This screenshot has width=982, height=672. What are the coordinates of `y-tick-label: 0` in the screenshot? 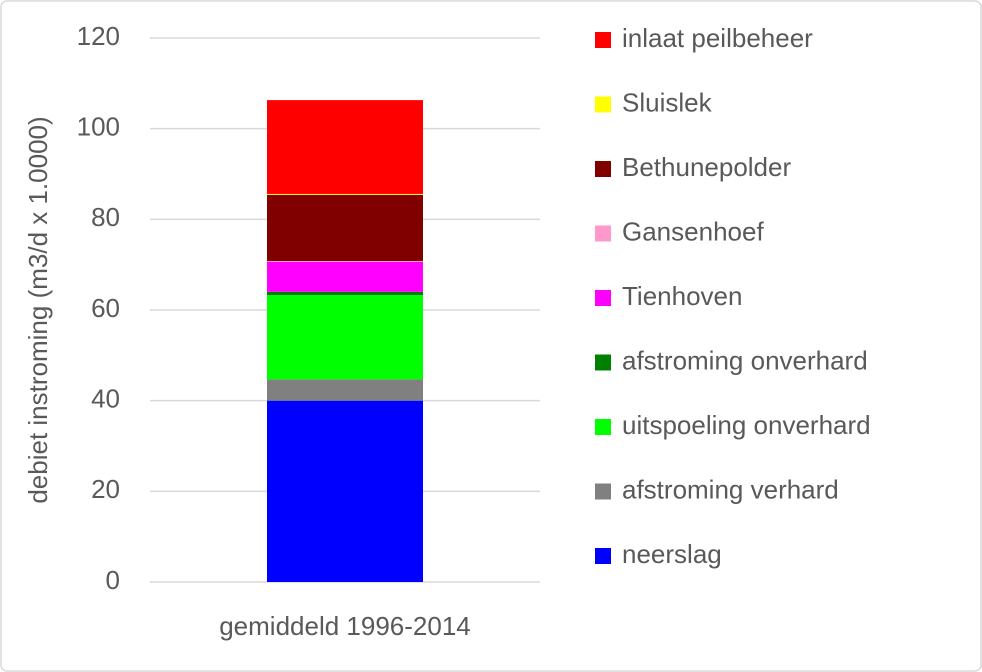 It's located at (113, 580).